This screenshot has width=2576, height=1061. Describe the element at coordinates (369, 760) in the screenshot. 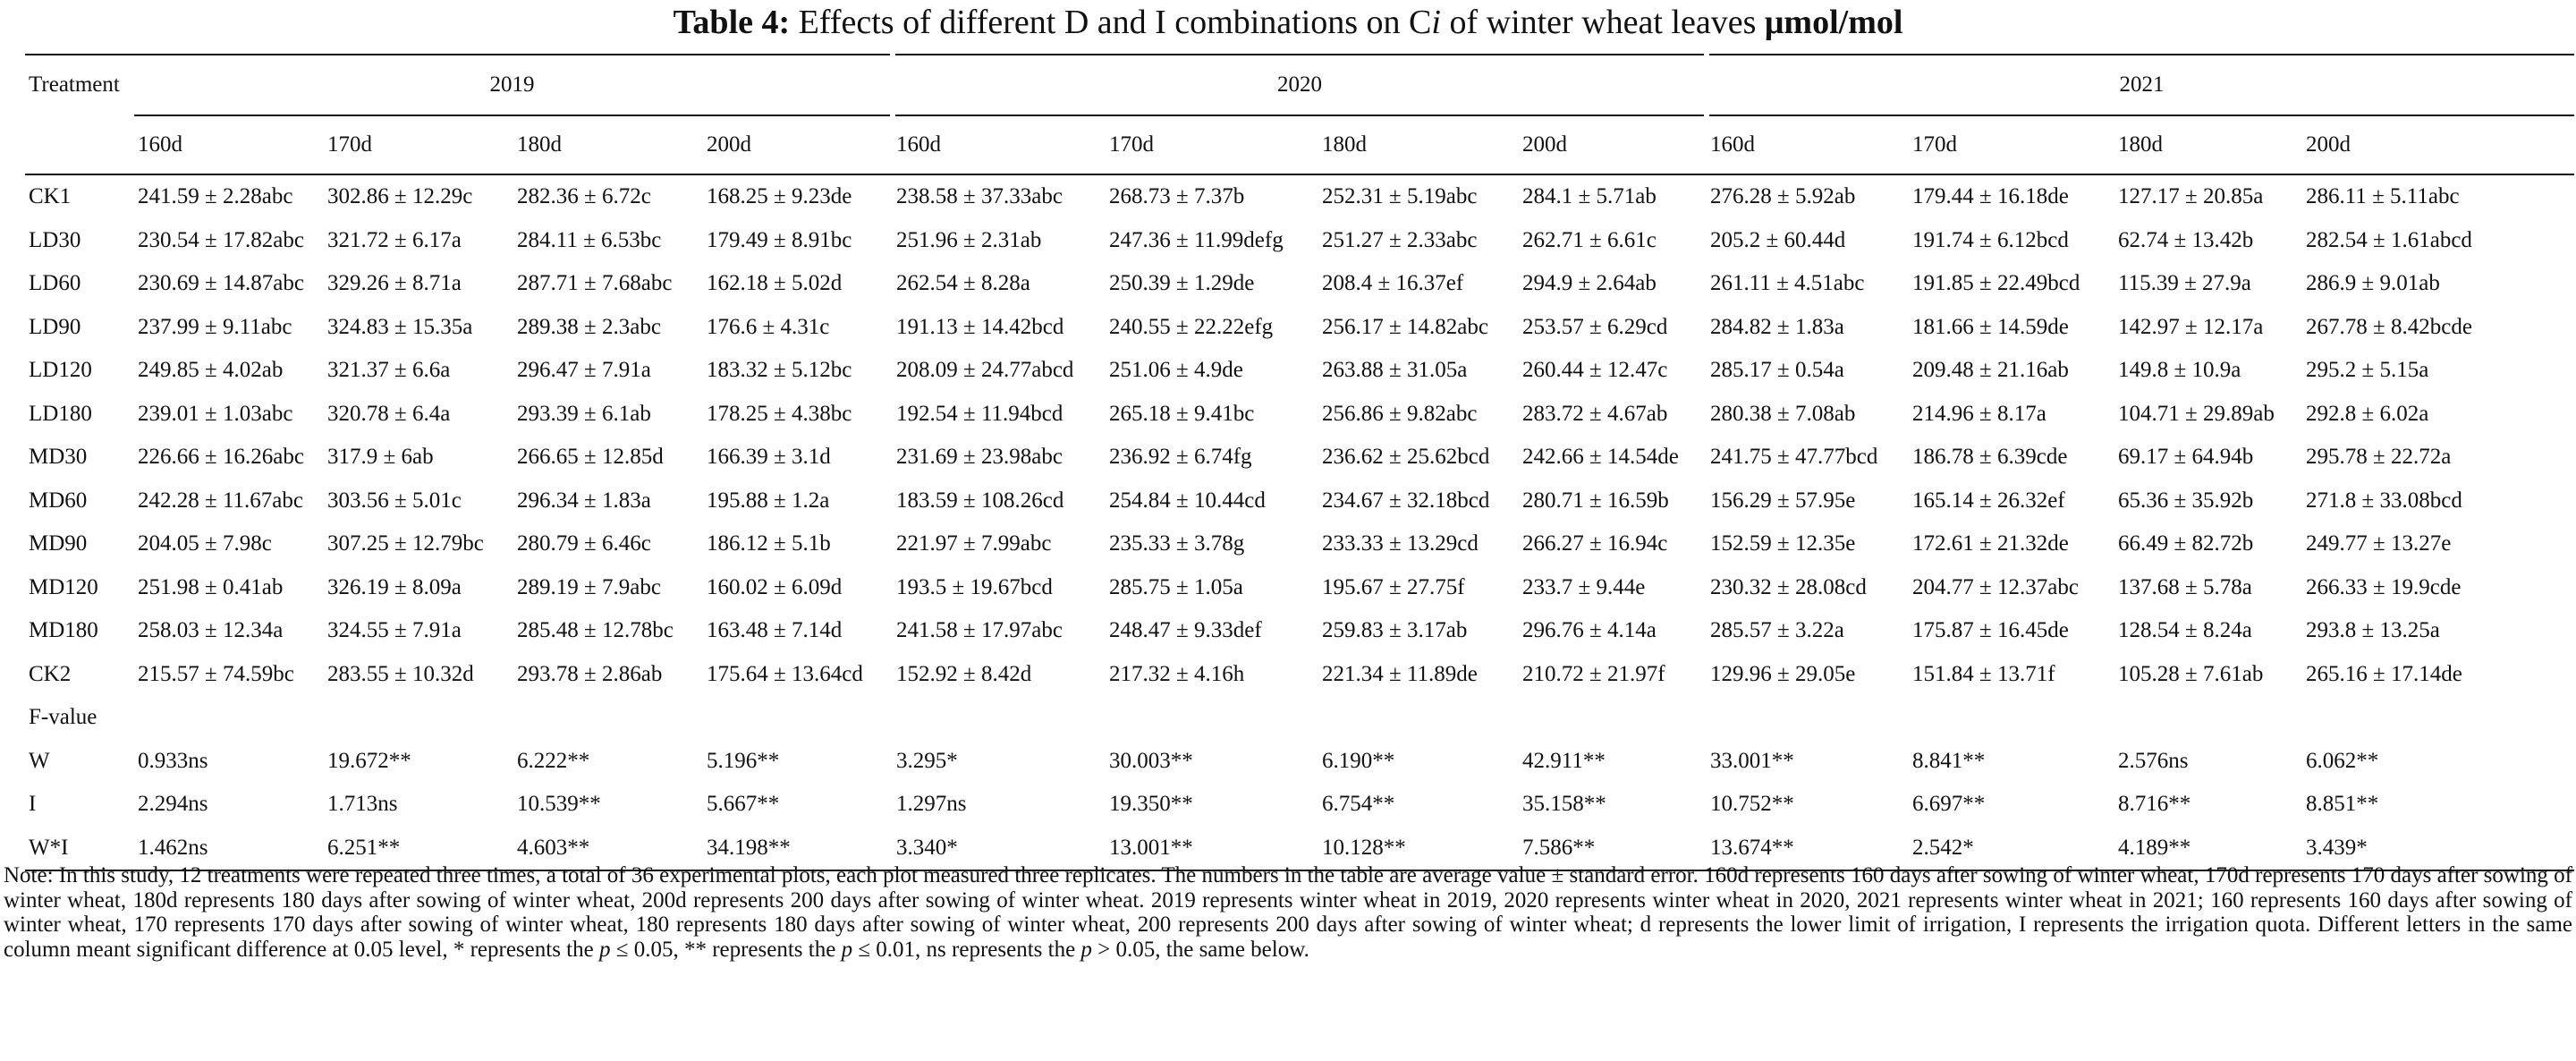

I see `value-cell: 19.672**` at that location.